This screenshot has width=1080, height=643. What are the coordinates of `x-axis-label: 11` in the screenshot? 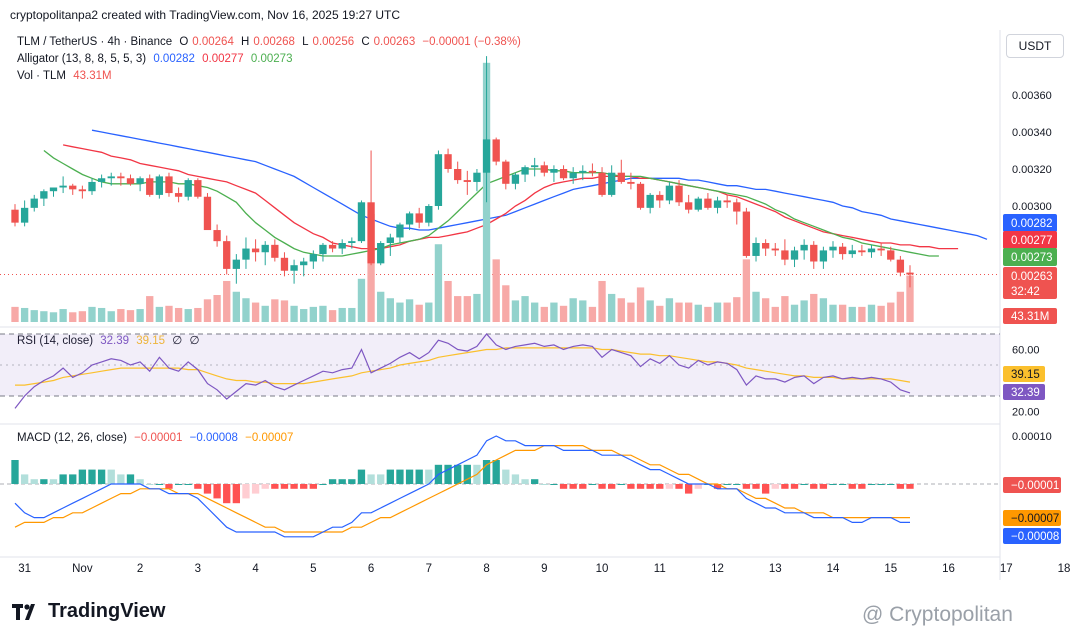 It's located at (660, 569).